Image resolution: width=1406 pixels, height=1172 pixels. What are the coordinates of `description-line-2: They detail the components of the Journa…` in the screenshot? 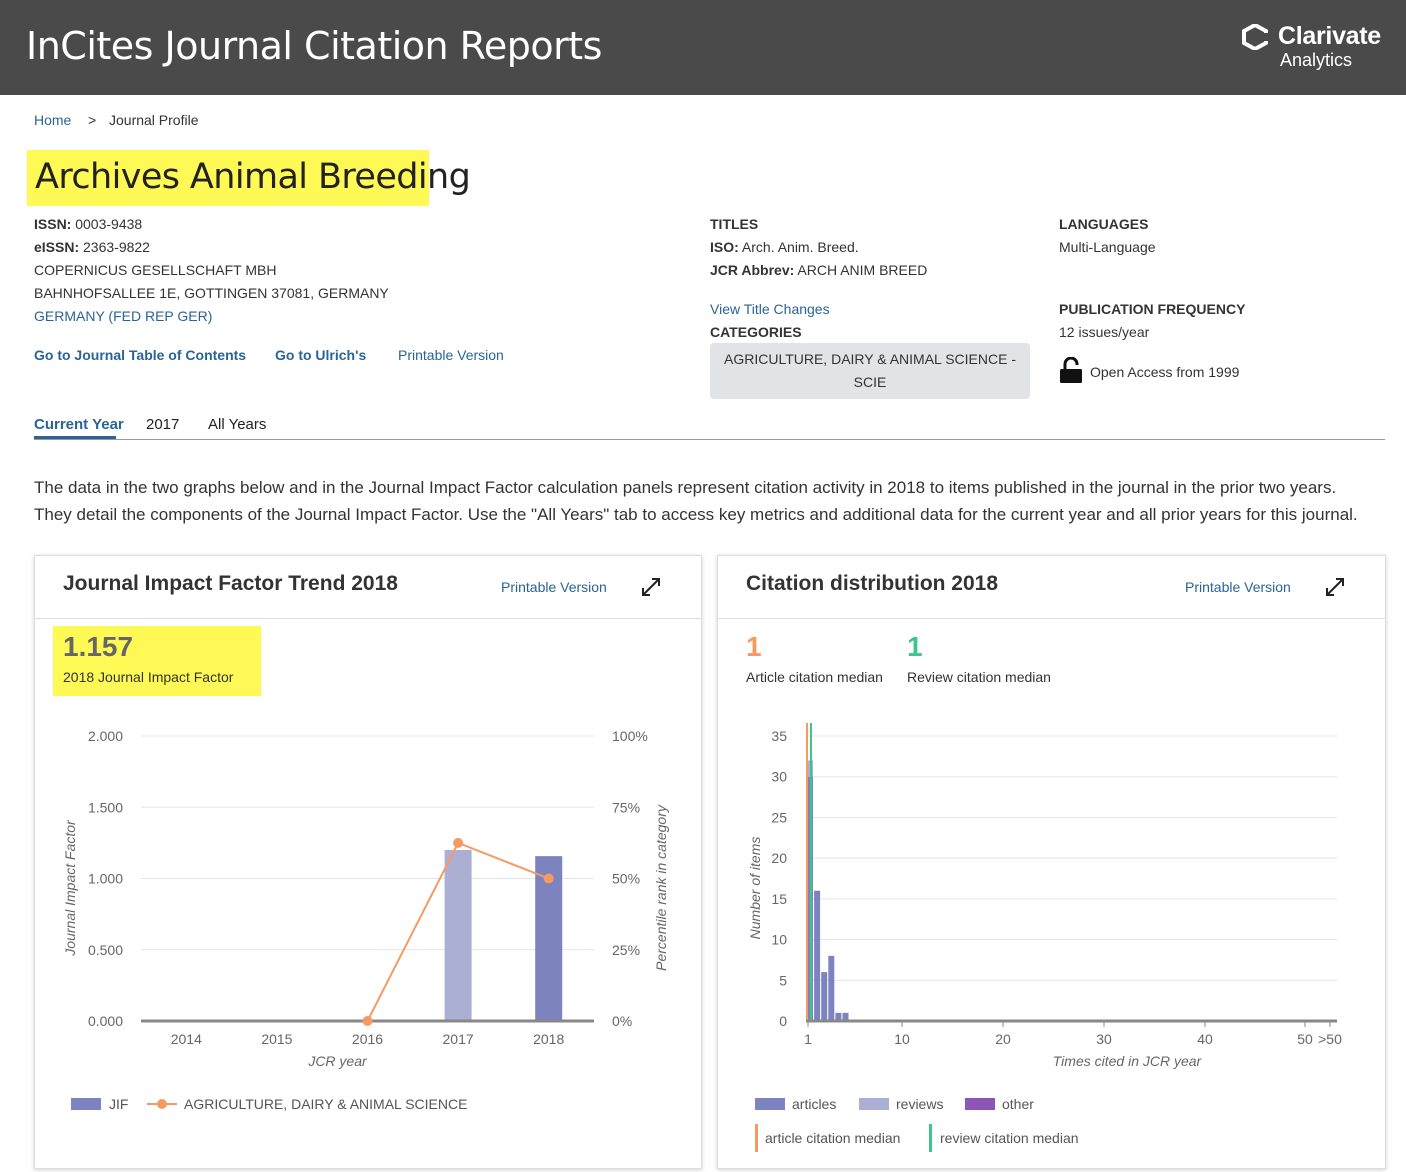 It's located at (696, 514).